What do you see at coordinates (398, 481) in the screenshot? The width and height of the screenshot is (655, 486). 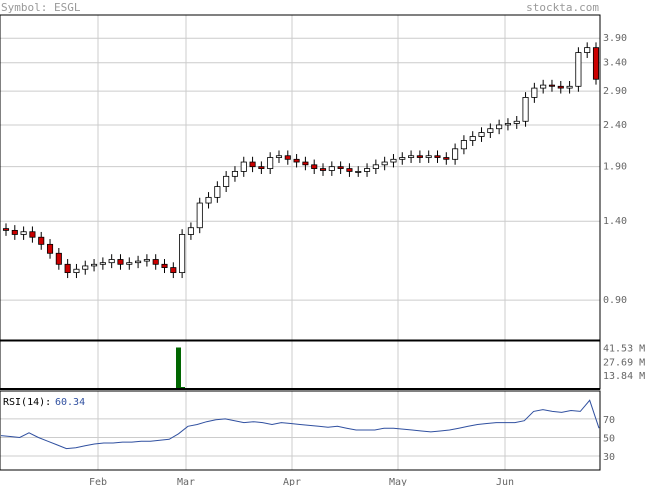 I see `x-tick-label: May` at bounding box center [398, 481].